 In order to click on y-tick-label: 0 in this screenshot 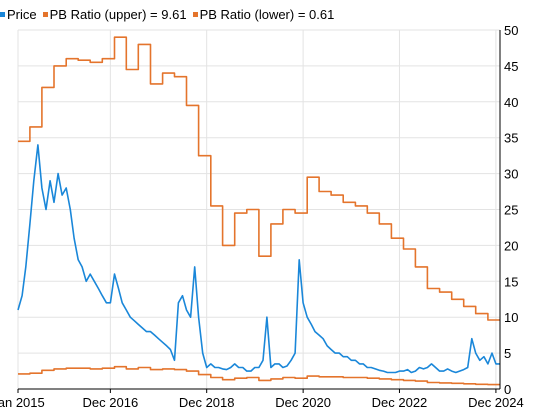, I will do `click(507, 389)`.